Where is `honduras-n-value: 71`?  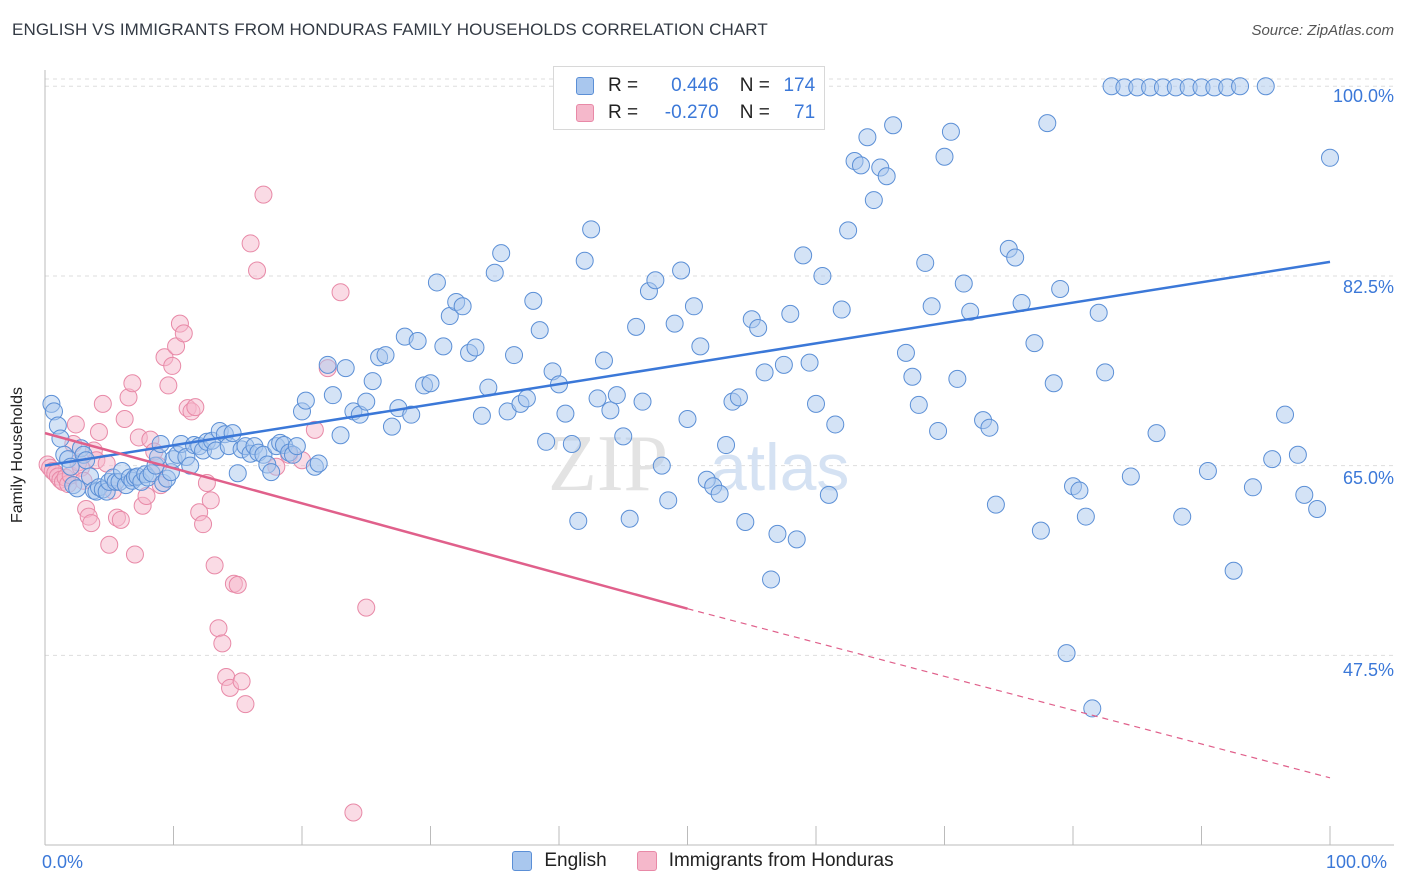 honduras-n-value: 71 is located at coordinates (805, 112).